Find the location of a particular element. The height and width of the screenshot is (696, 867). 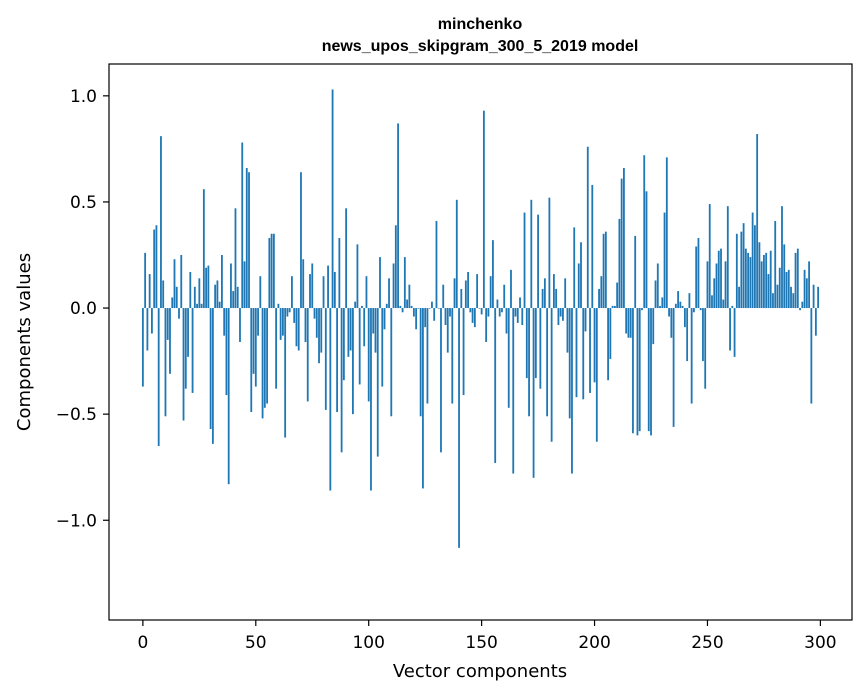

x-tick-label: 150 is located at coordinates (481, 643).